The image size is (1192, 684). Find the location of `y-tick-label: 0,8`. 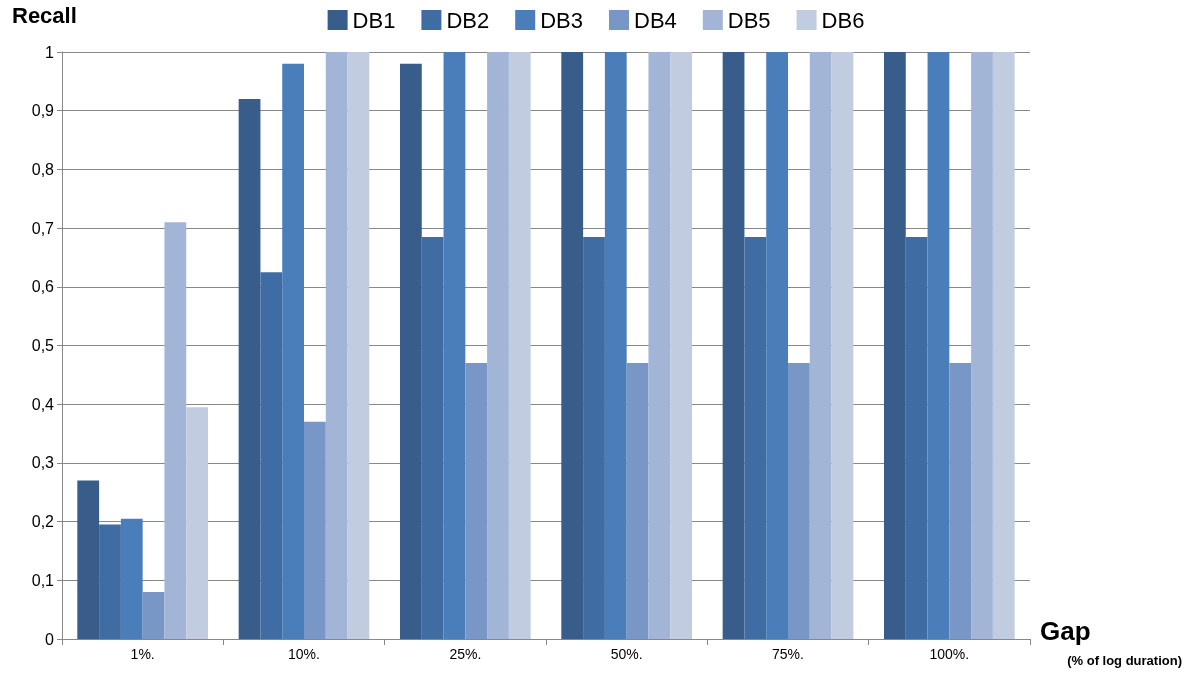

y-tick-label: 0,8 is located at coordinates (43, 169).